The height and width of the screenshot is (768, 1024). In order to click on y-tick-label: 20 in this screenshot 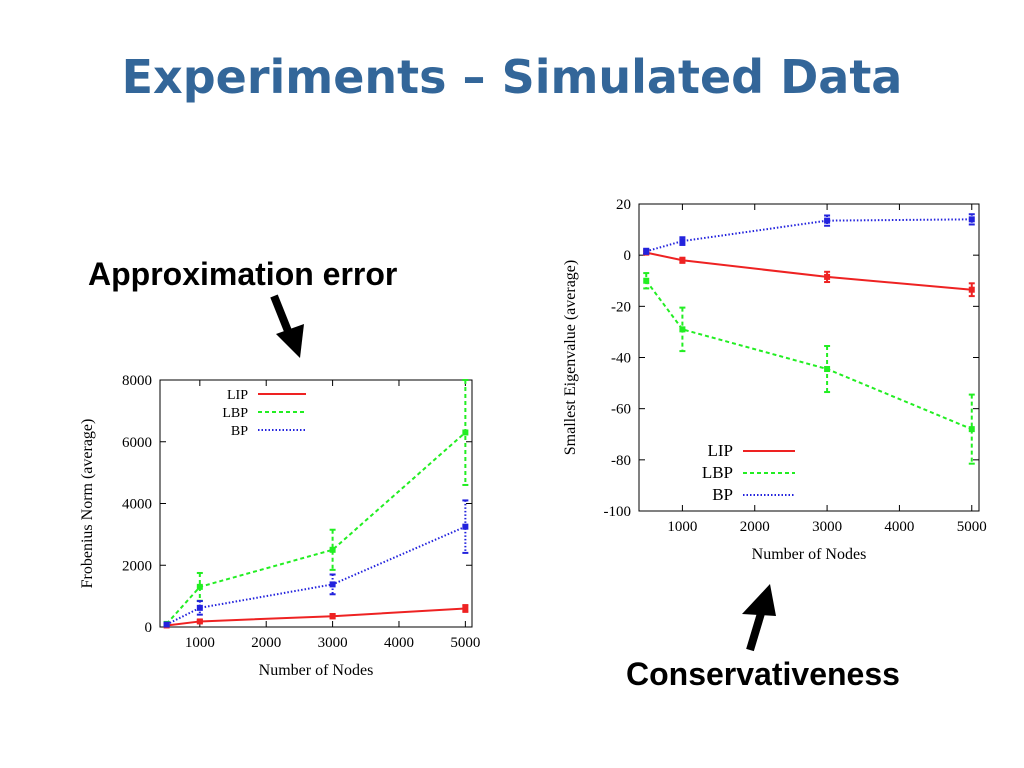, I will do `click(623, 205)`.